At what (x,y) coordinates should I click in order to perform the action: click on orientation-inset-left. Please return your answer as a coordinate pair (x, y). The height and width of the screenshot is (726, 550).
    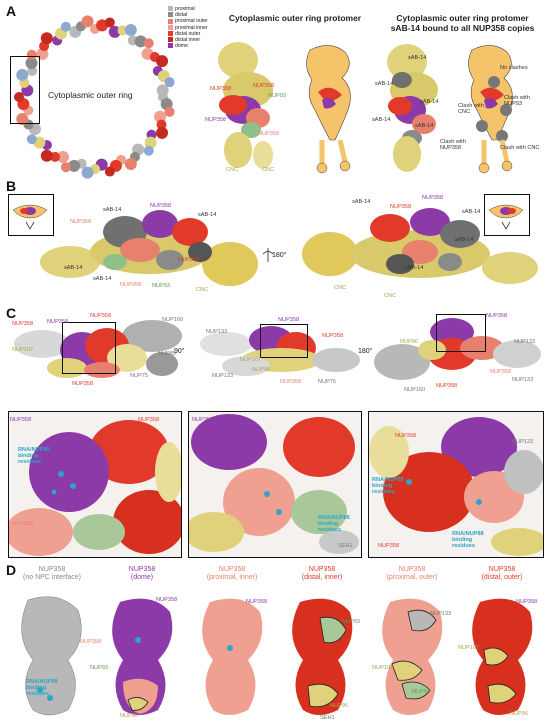
    Looking at the image, I should click on (31, 215).